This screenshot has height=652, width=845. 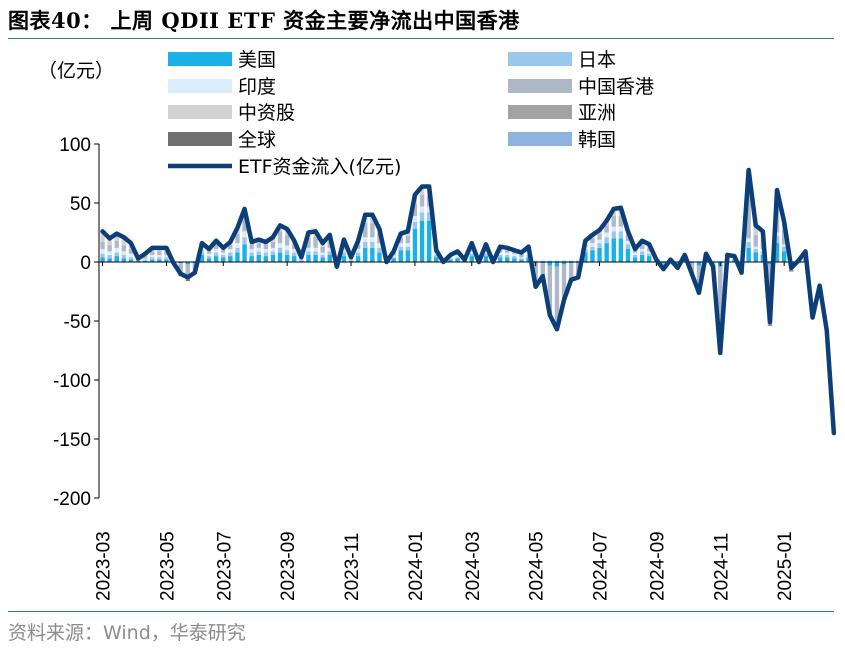 What do you see at coordinates (77, 322) in the screenshot?
I see `y-tick-label: -50` at bounding box center [77, 322].